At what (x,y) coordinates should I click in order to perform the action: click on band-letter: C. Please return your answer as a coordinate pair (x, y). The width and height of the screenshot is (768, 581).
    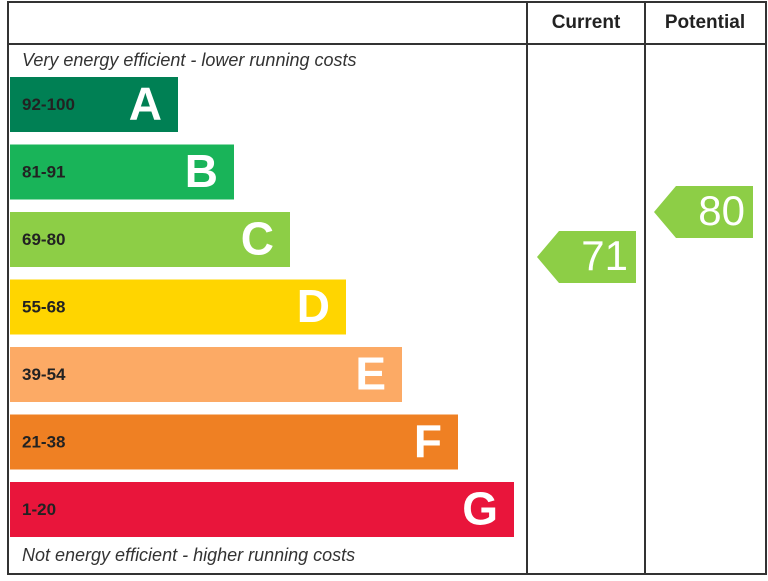
    Looking at the image, I should click on (257, 239).